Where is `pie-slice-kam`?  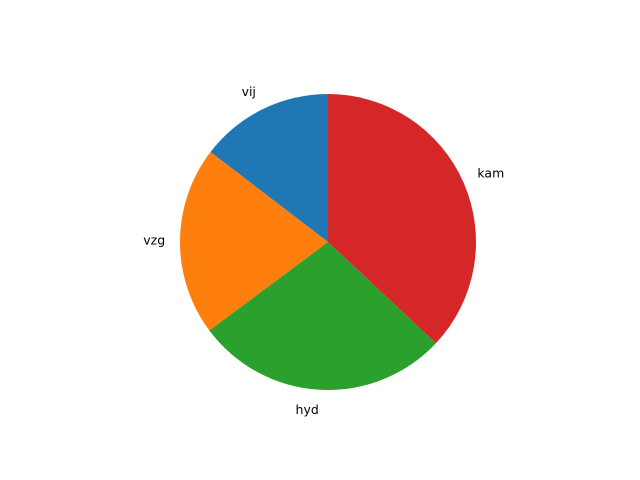
pie-slice-kam is located at coordinates (402, 219).